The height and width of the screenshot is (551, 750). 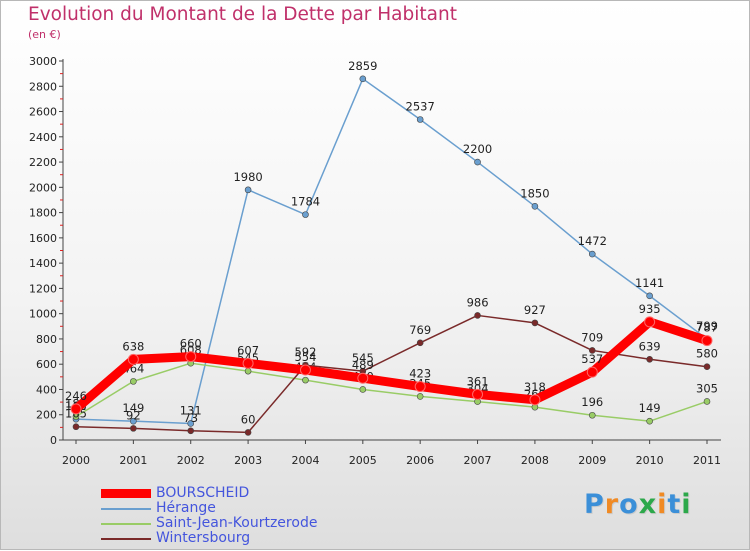 I want to click on legend-item-herange: Hérange, so click(x=231, y=508).